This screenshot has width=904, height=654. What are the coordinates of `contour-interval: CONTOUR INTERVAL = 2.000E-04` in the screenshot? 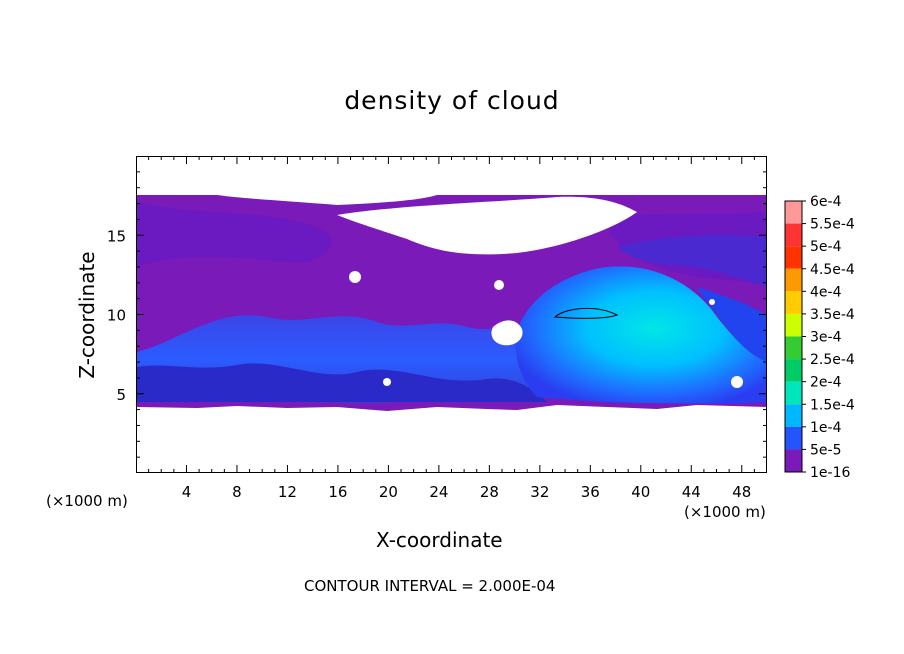 It's located at (430, 586).